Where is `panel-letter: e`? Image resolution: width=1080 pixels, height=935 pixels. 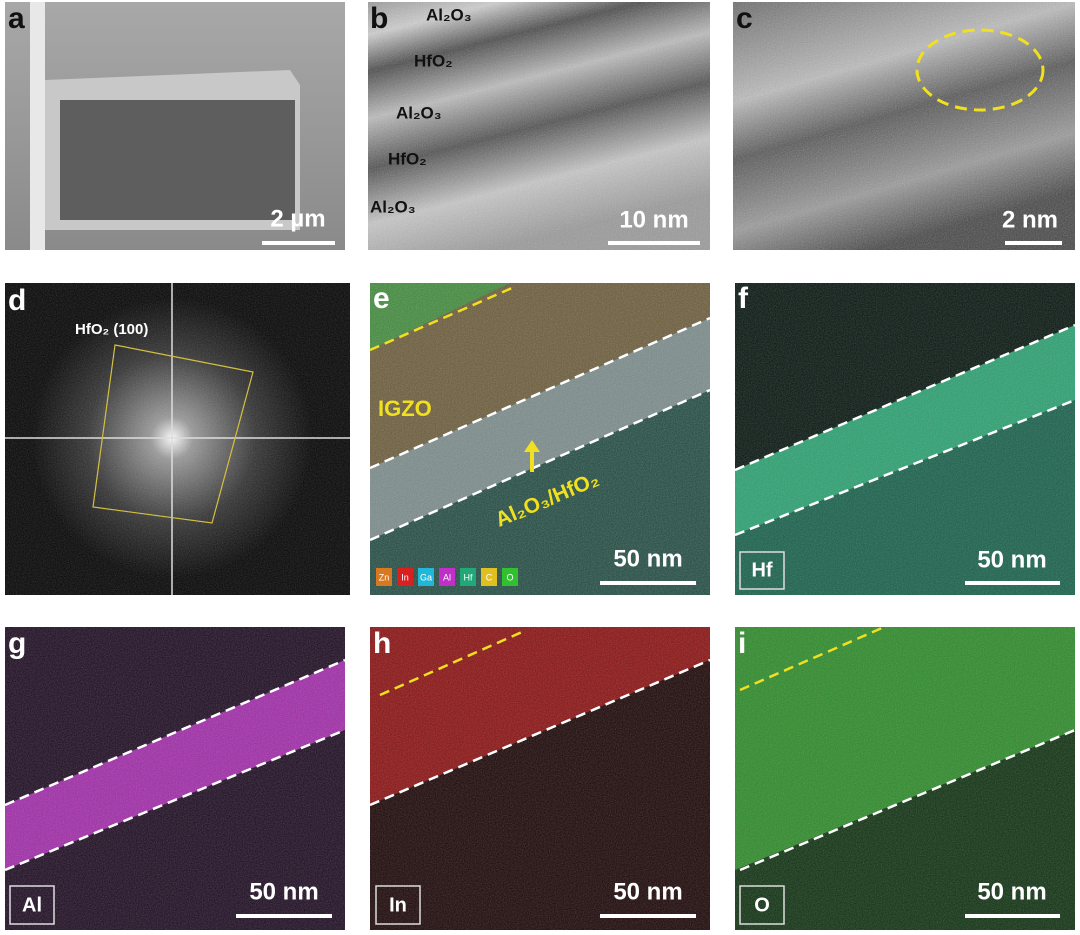 panel-letter: e is located at coordinates (381, 298).